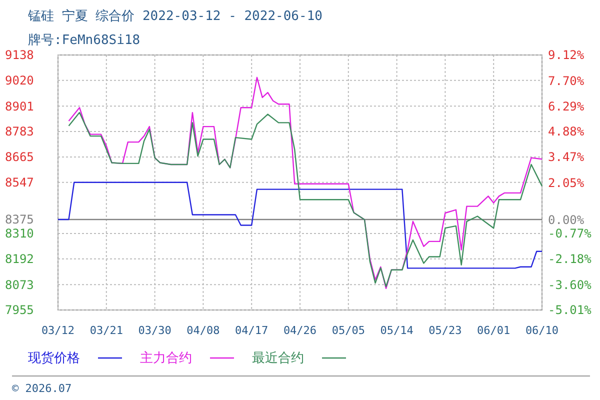  What do you see at coordinates (570, 259) in the screenshot?
I see `y2-tick-label: -2.18%` at bounding box center [570, 259].